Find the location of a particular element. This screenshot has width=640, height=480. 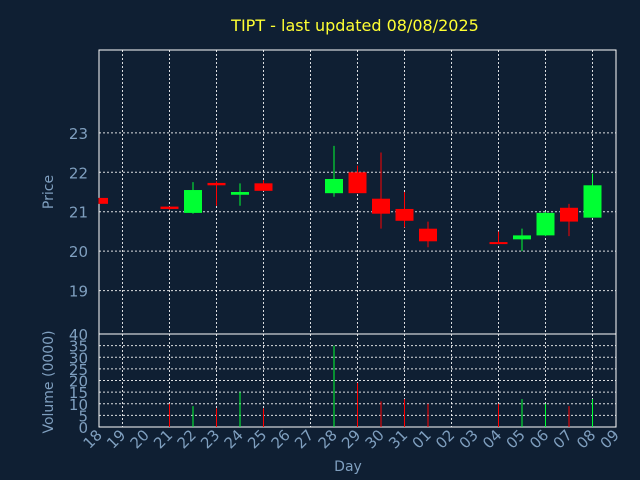

x-tick-label: 21 is located at coordinates (163, 439).